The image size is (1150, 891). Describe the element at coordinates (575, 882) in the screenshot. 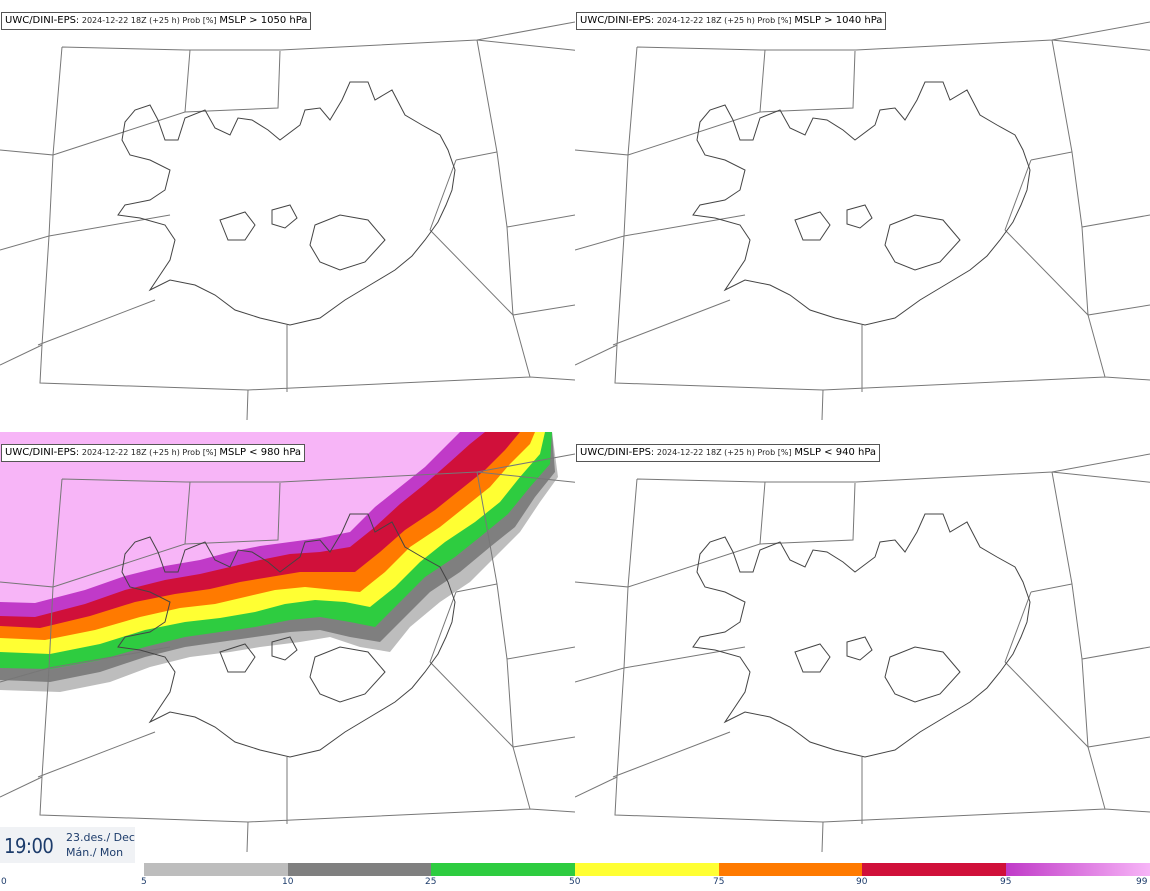

I see `colorbar-tick: 50` at that location.